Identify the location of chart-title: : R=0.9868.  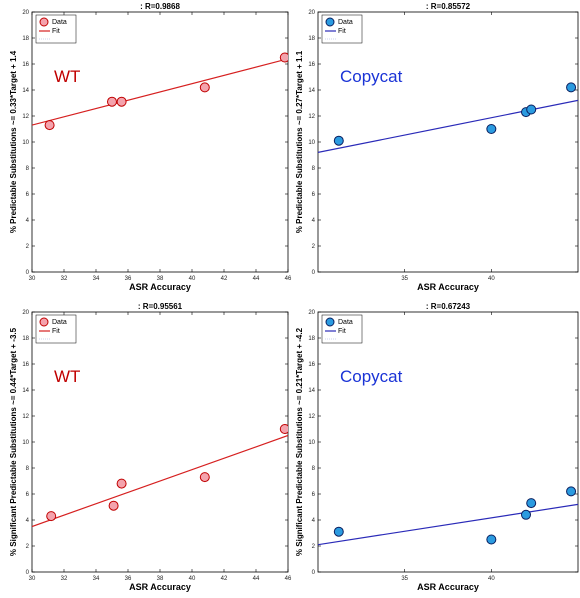
(160, 6).